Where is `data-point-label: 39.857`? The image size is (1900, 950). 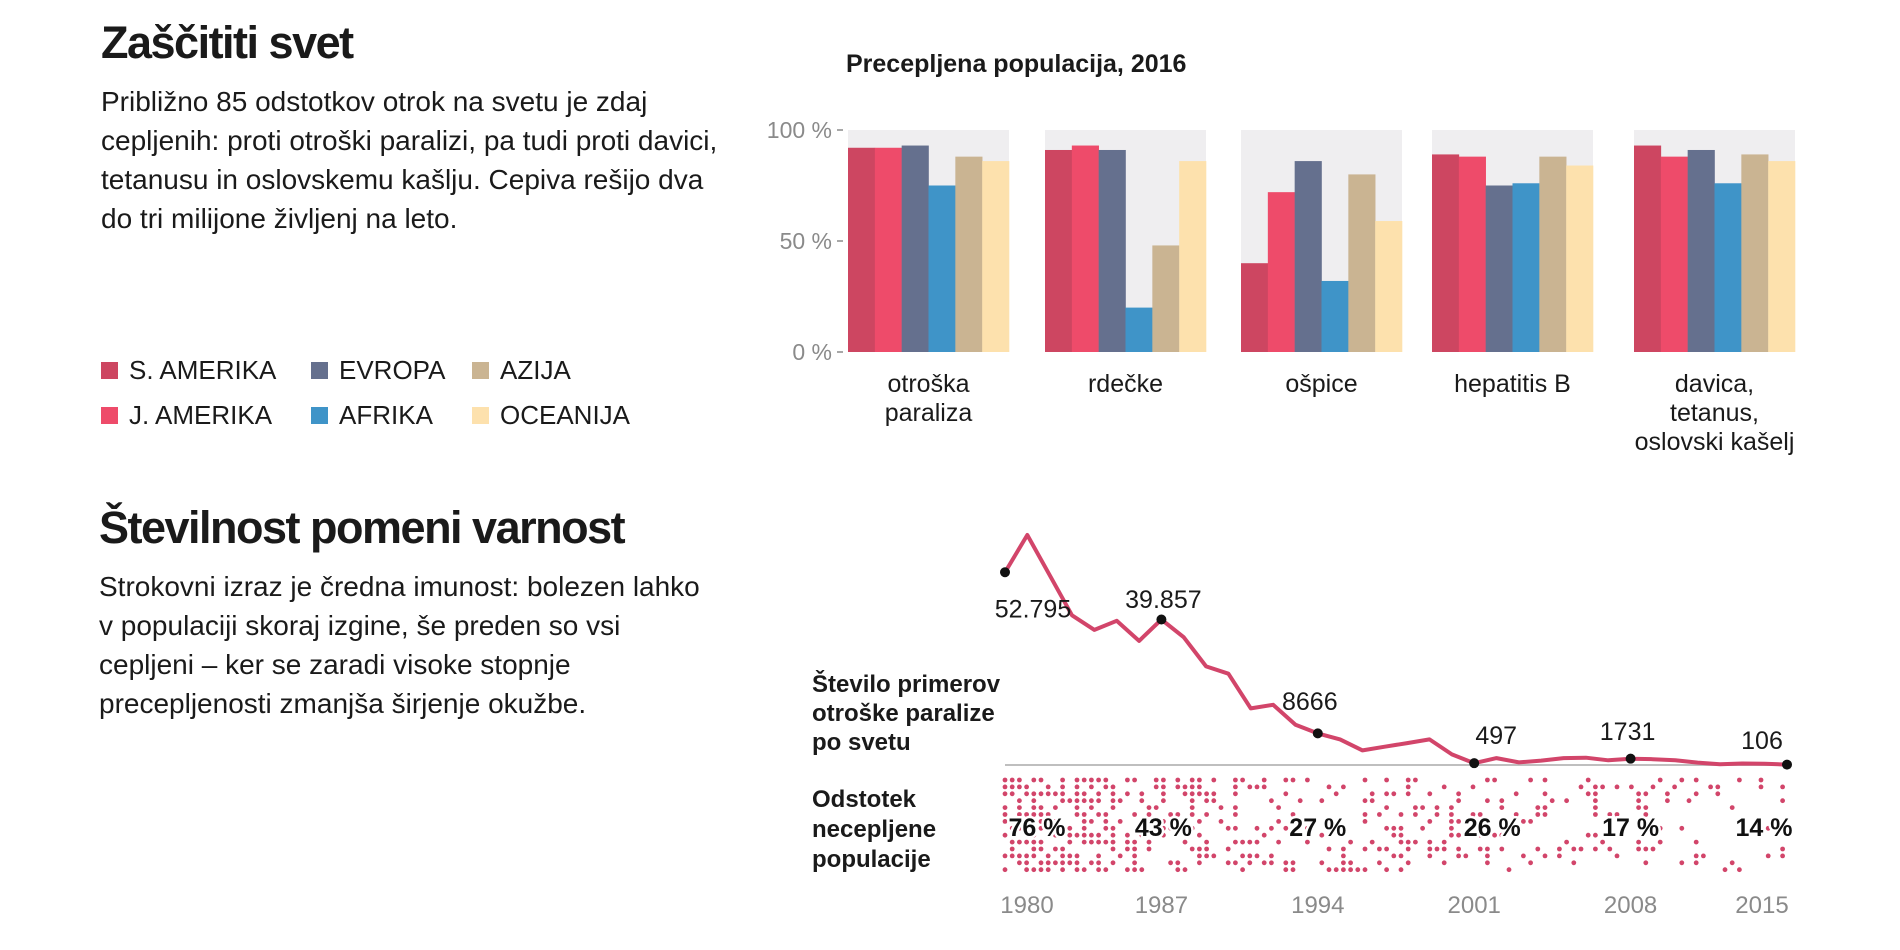 data-point-label: 39.857 is located at coordinates (1163, 600).